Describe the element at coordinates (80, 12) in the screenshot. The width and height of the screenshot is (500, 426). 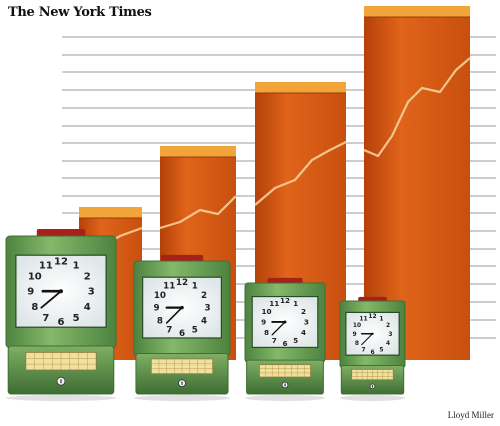
I see `masthead: The New York Times` at that location.